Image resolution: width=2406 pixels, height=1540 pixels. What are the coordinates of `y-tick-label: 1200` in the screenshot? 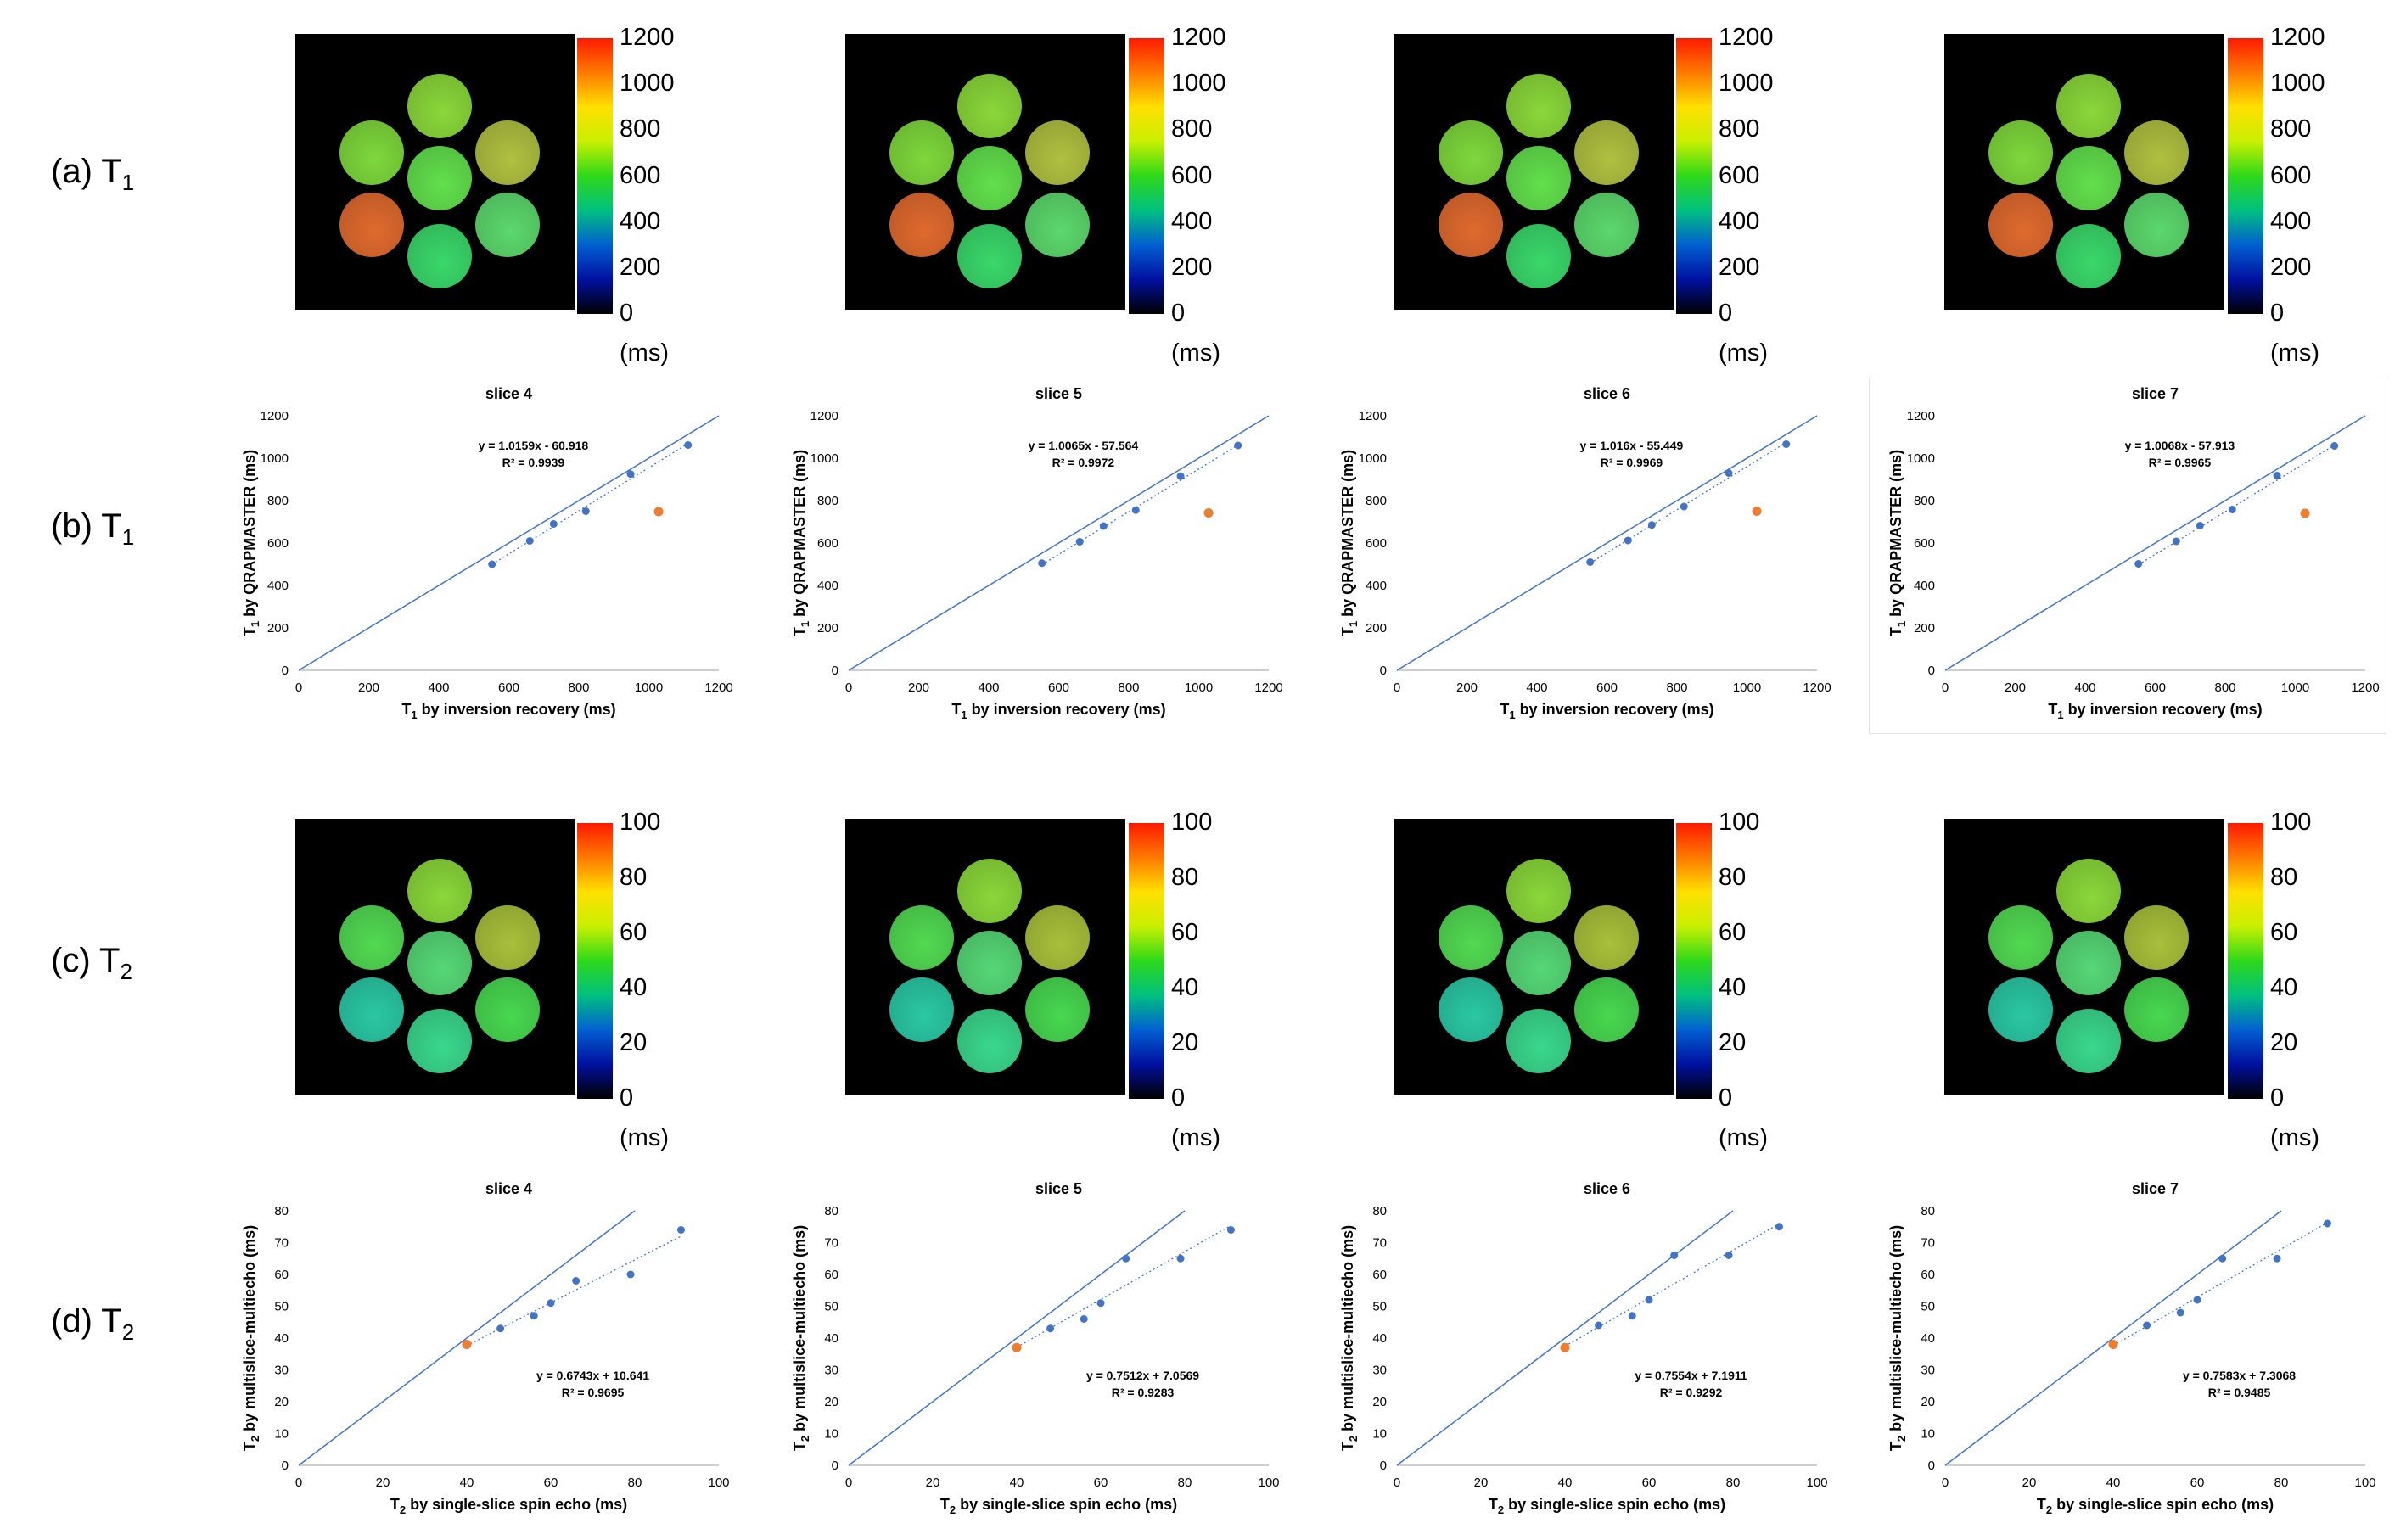 It's located at (824, 416).